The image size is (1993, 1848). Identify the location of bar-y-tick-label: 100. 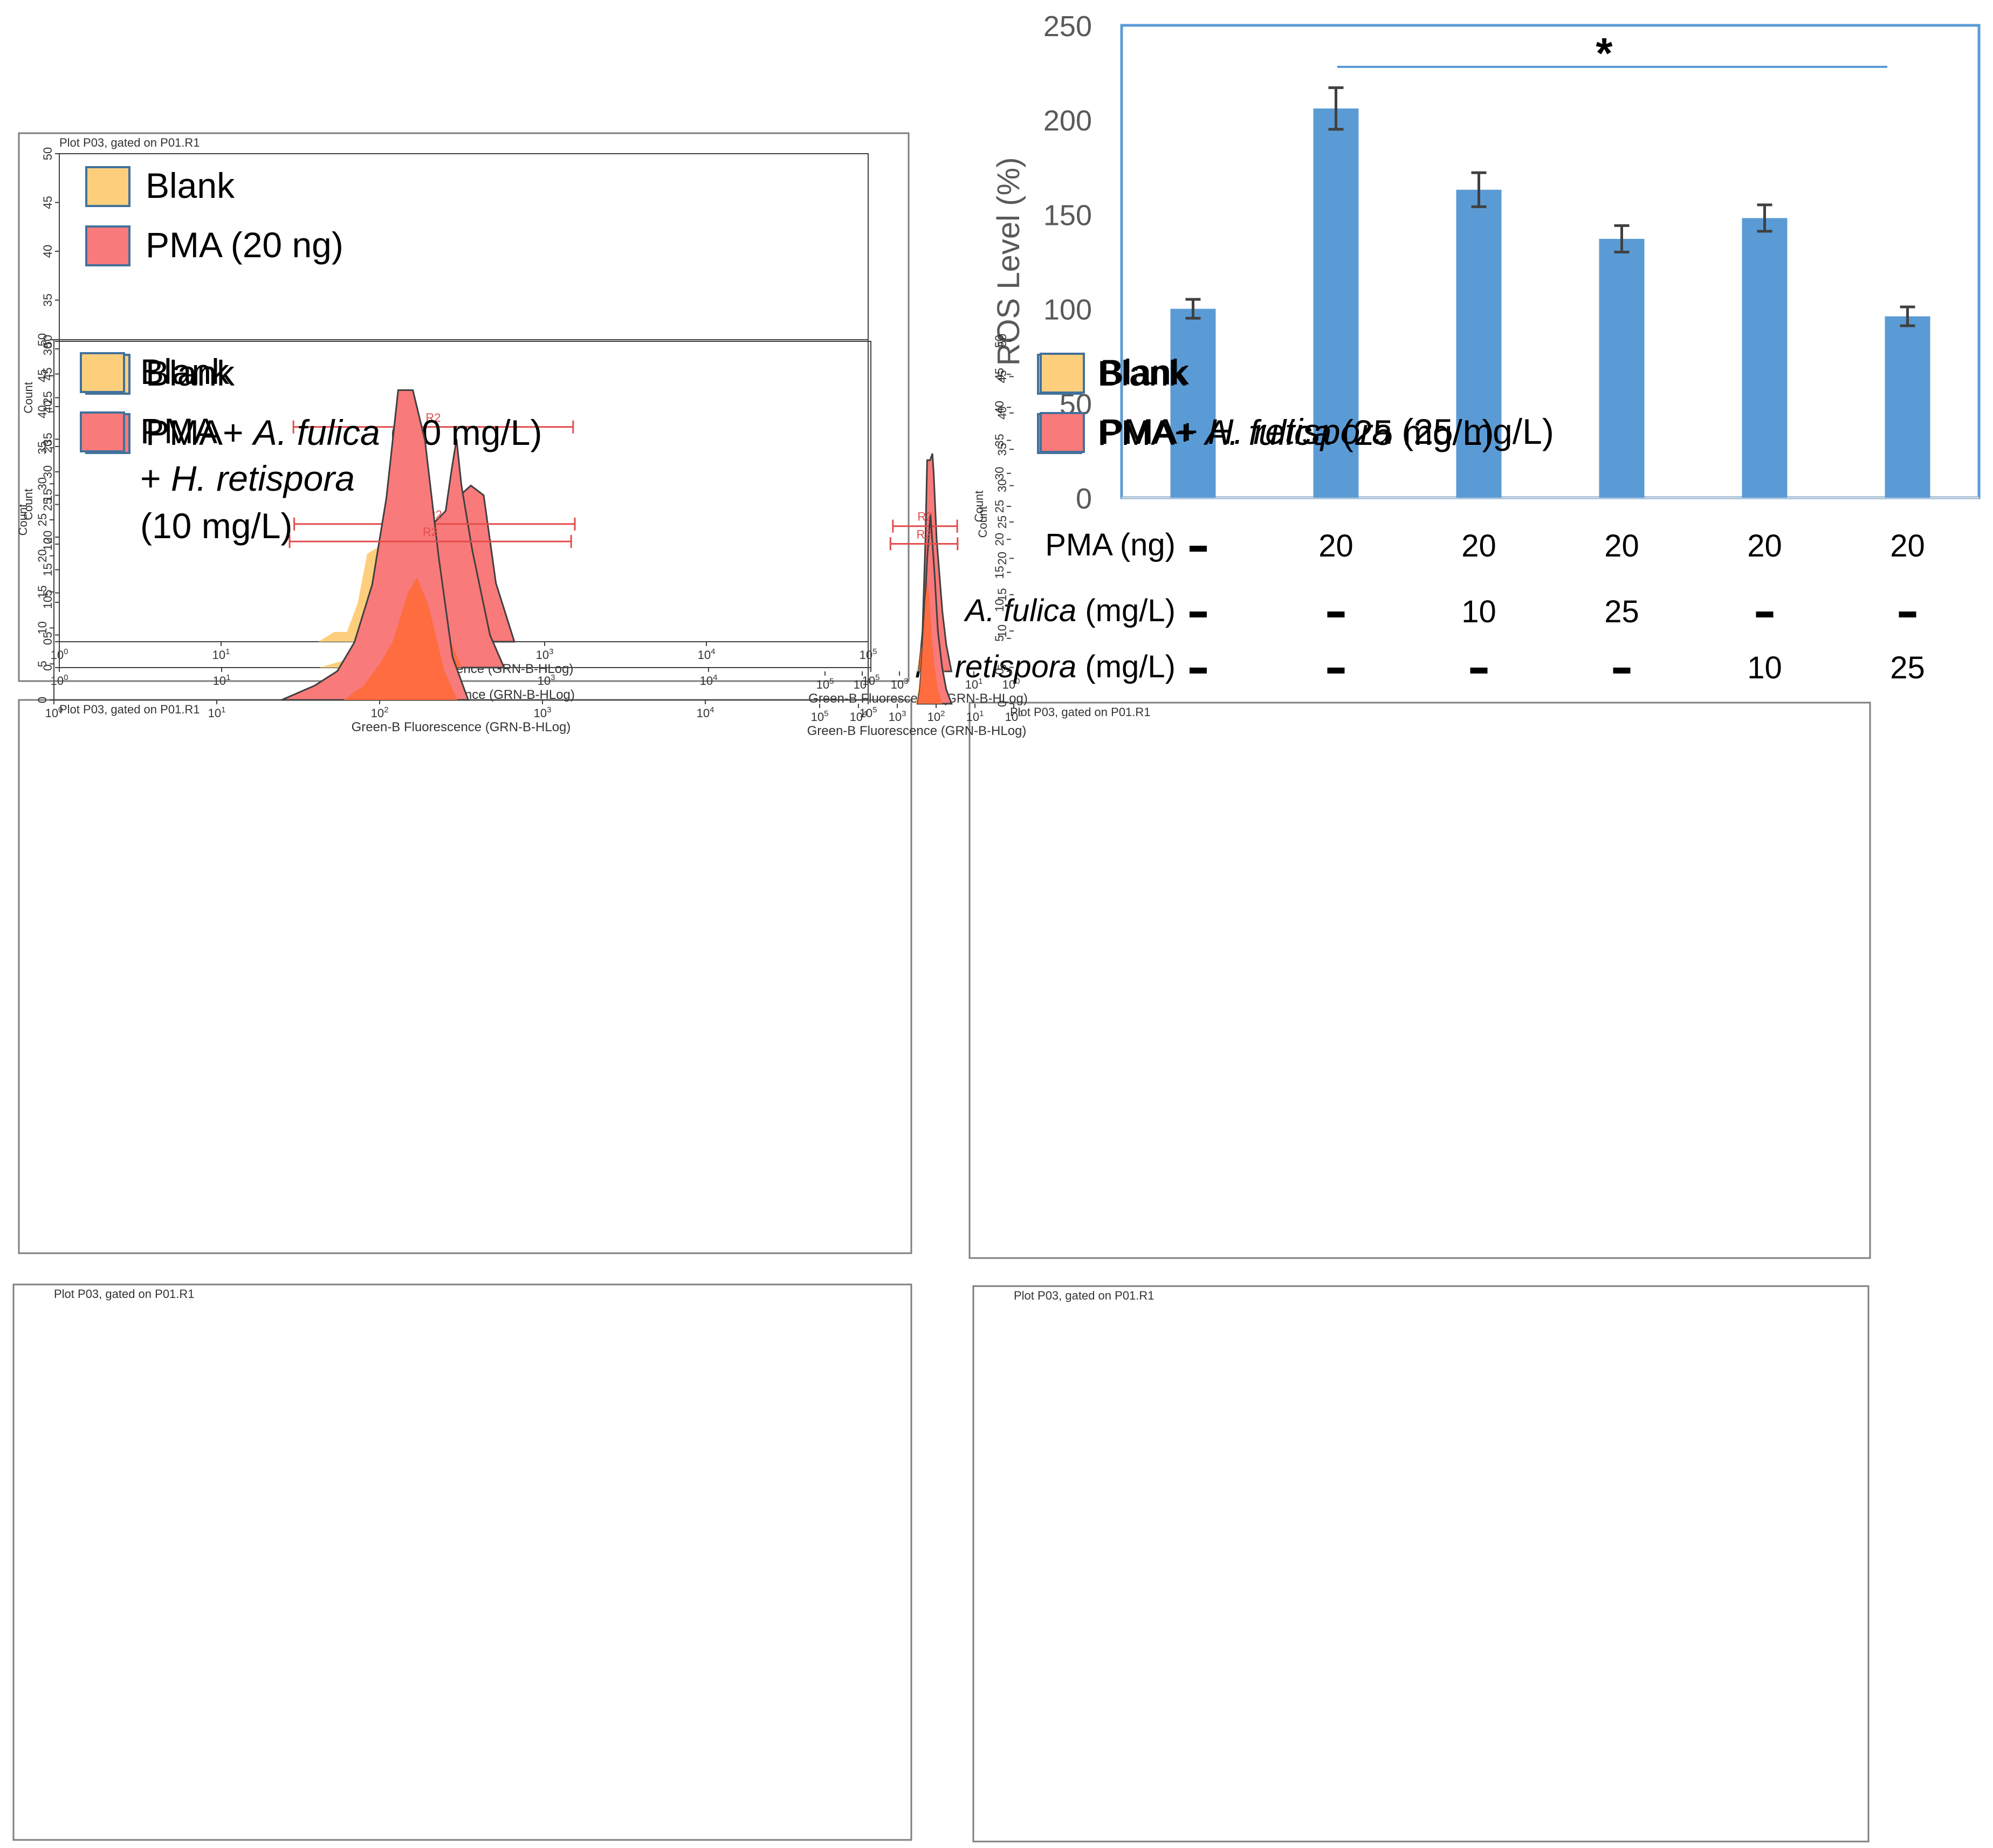
(1068, 310).